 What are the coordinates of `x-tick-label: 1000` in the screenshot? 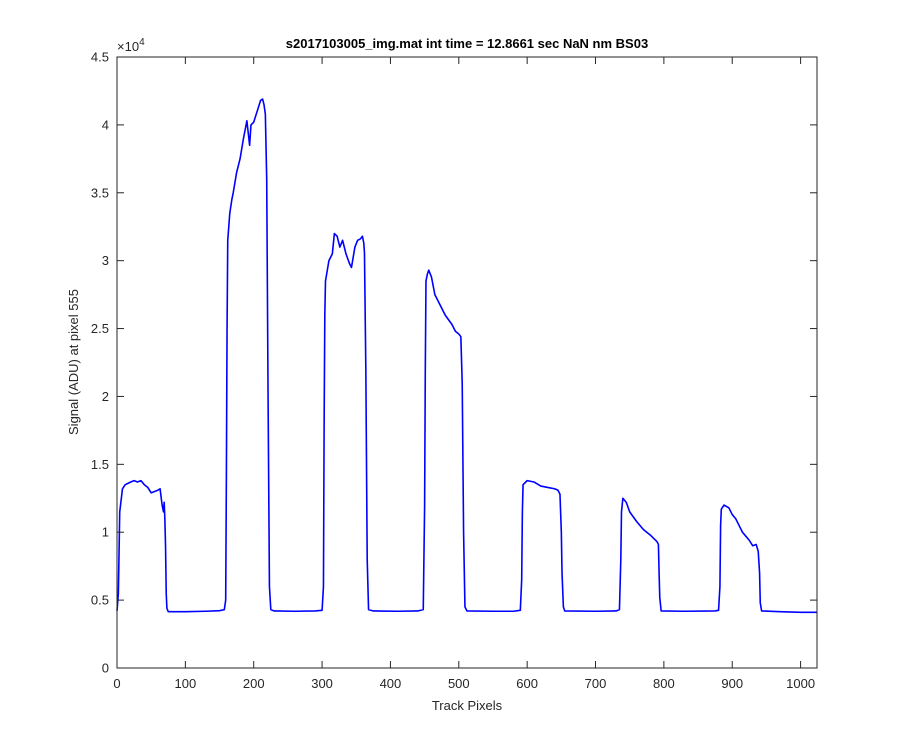 It's located at (800, 683).